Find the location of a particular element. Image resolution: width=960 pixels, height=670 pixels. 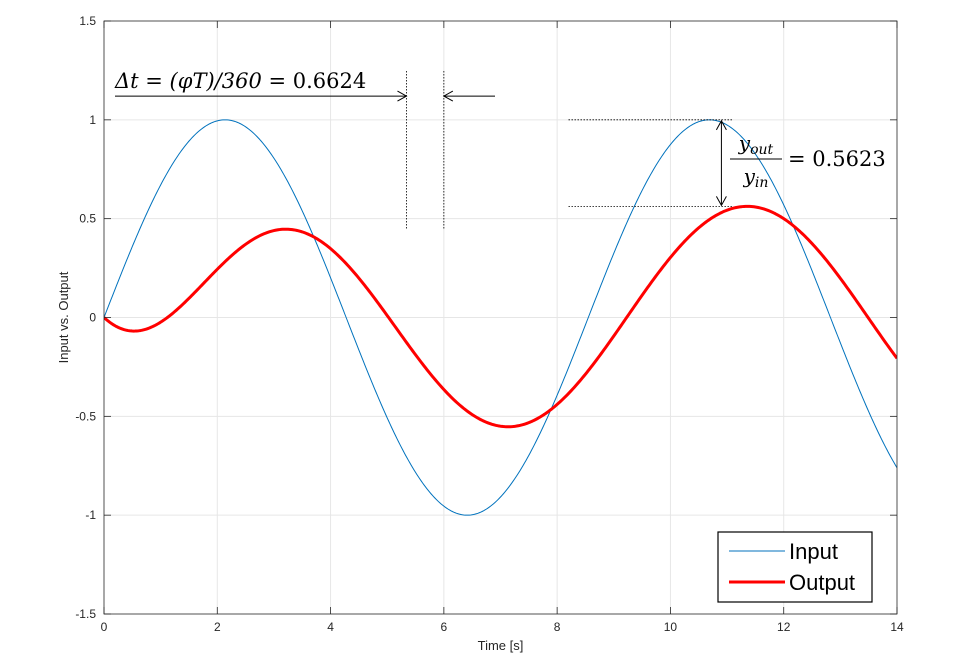

x-axis-label: Time [s] is located at coordinates (501, 645).